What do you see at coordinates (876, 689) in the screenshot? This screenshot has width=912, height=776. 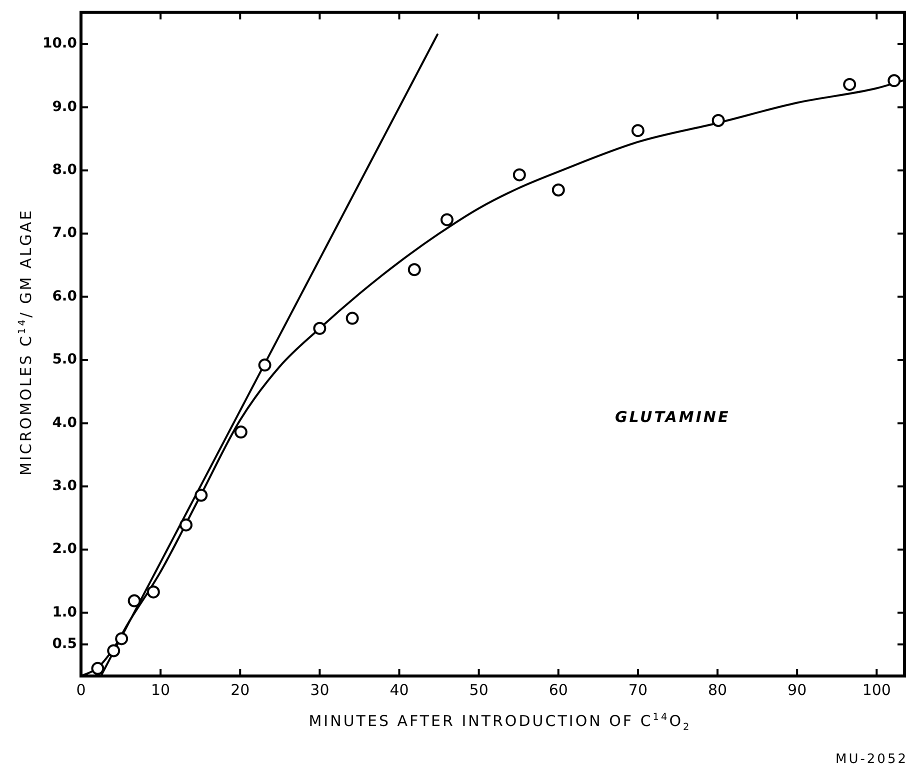 I see `x-tick-label: 100` at bounding box center [876, 689].